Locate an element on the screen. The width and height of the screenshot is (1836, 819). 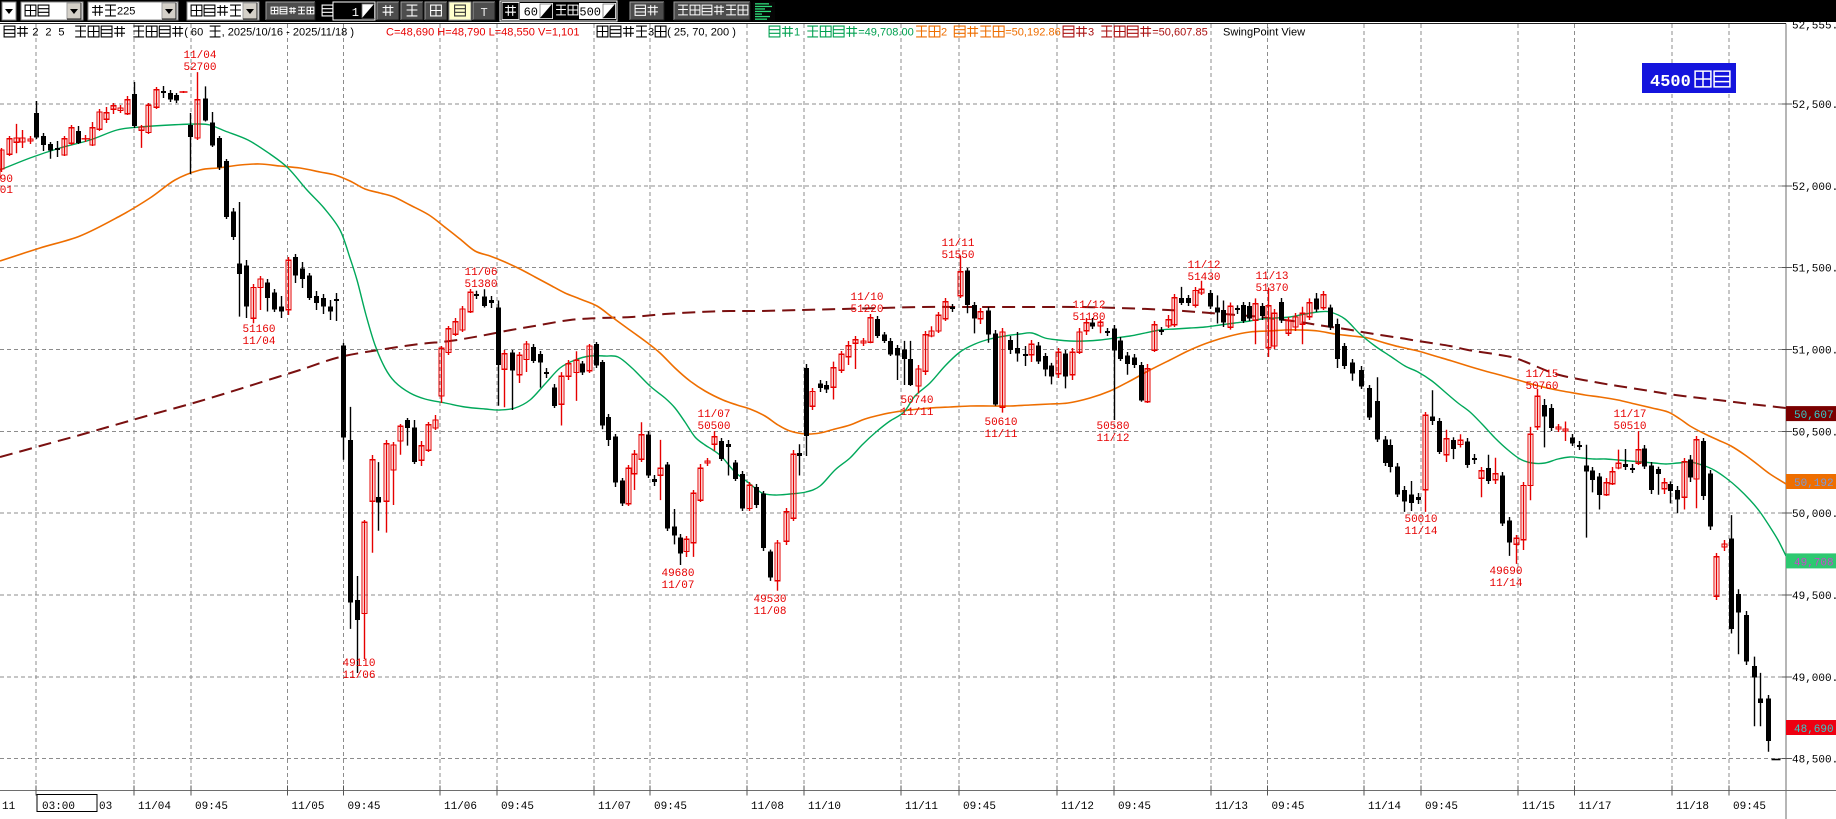
svg-text: 50,500. is located at coordinates (1814, 433).